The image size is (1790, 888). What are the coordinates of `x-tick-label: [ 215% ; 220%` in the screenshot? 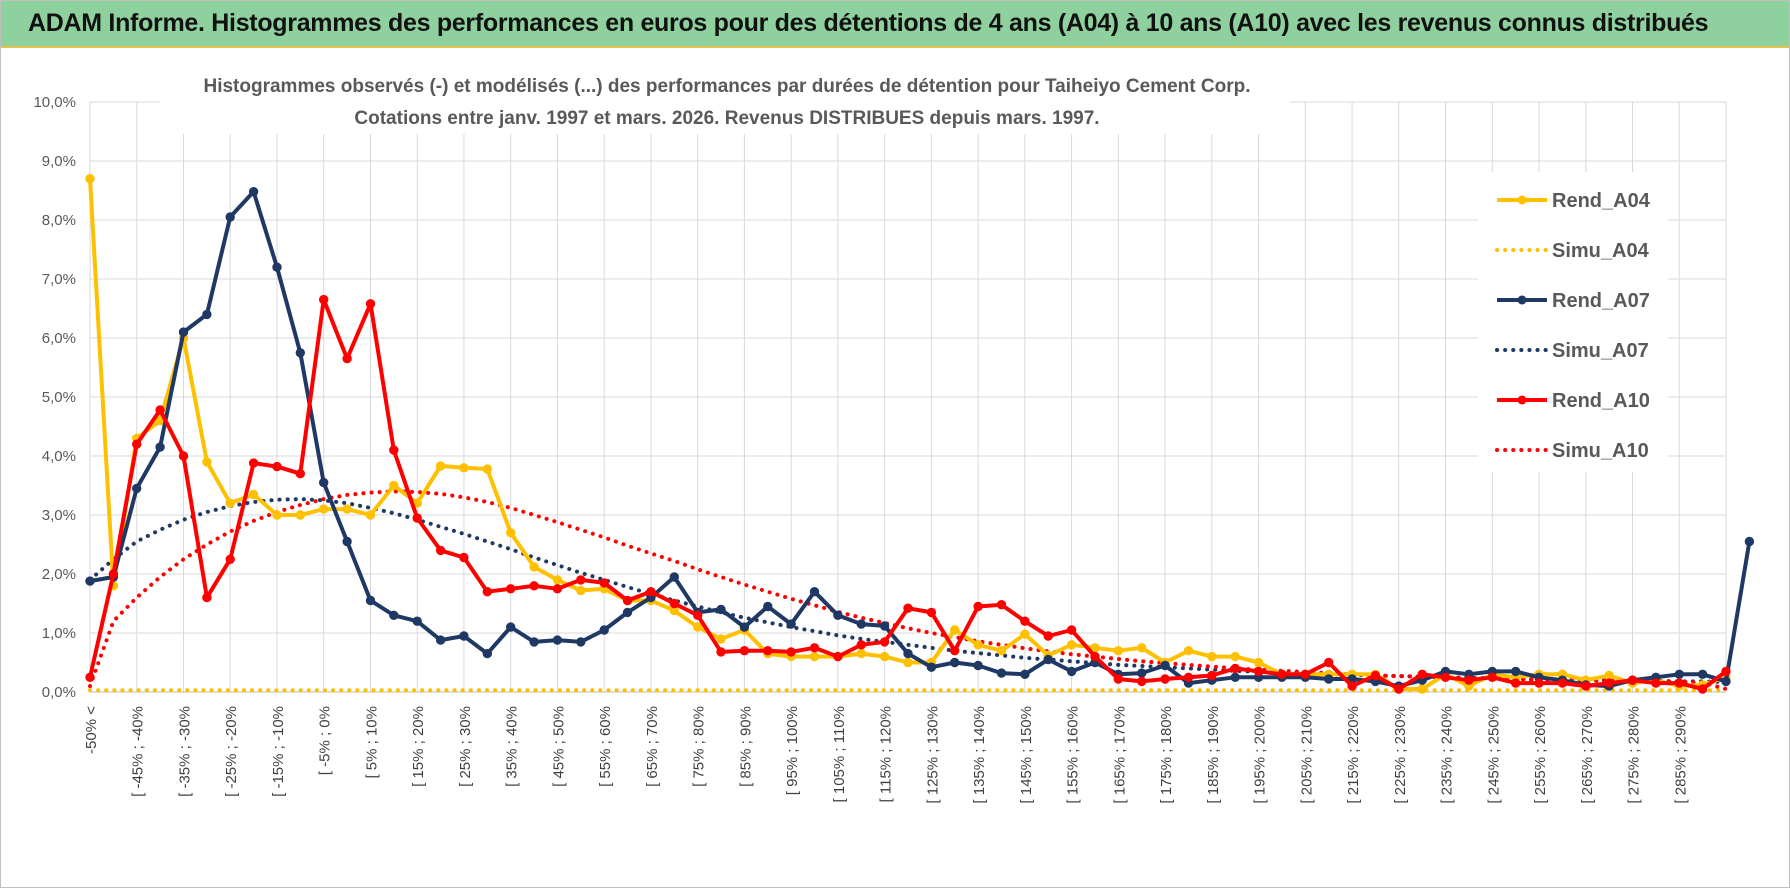 It's located at (1353, 755).